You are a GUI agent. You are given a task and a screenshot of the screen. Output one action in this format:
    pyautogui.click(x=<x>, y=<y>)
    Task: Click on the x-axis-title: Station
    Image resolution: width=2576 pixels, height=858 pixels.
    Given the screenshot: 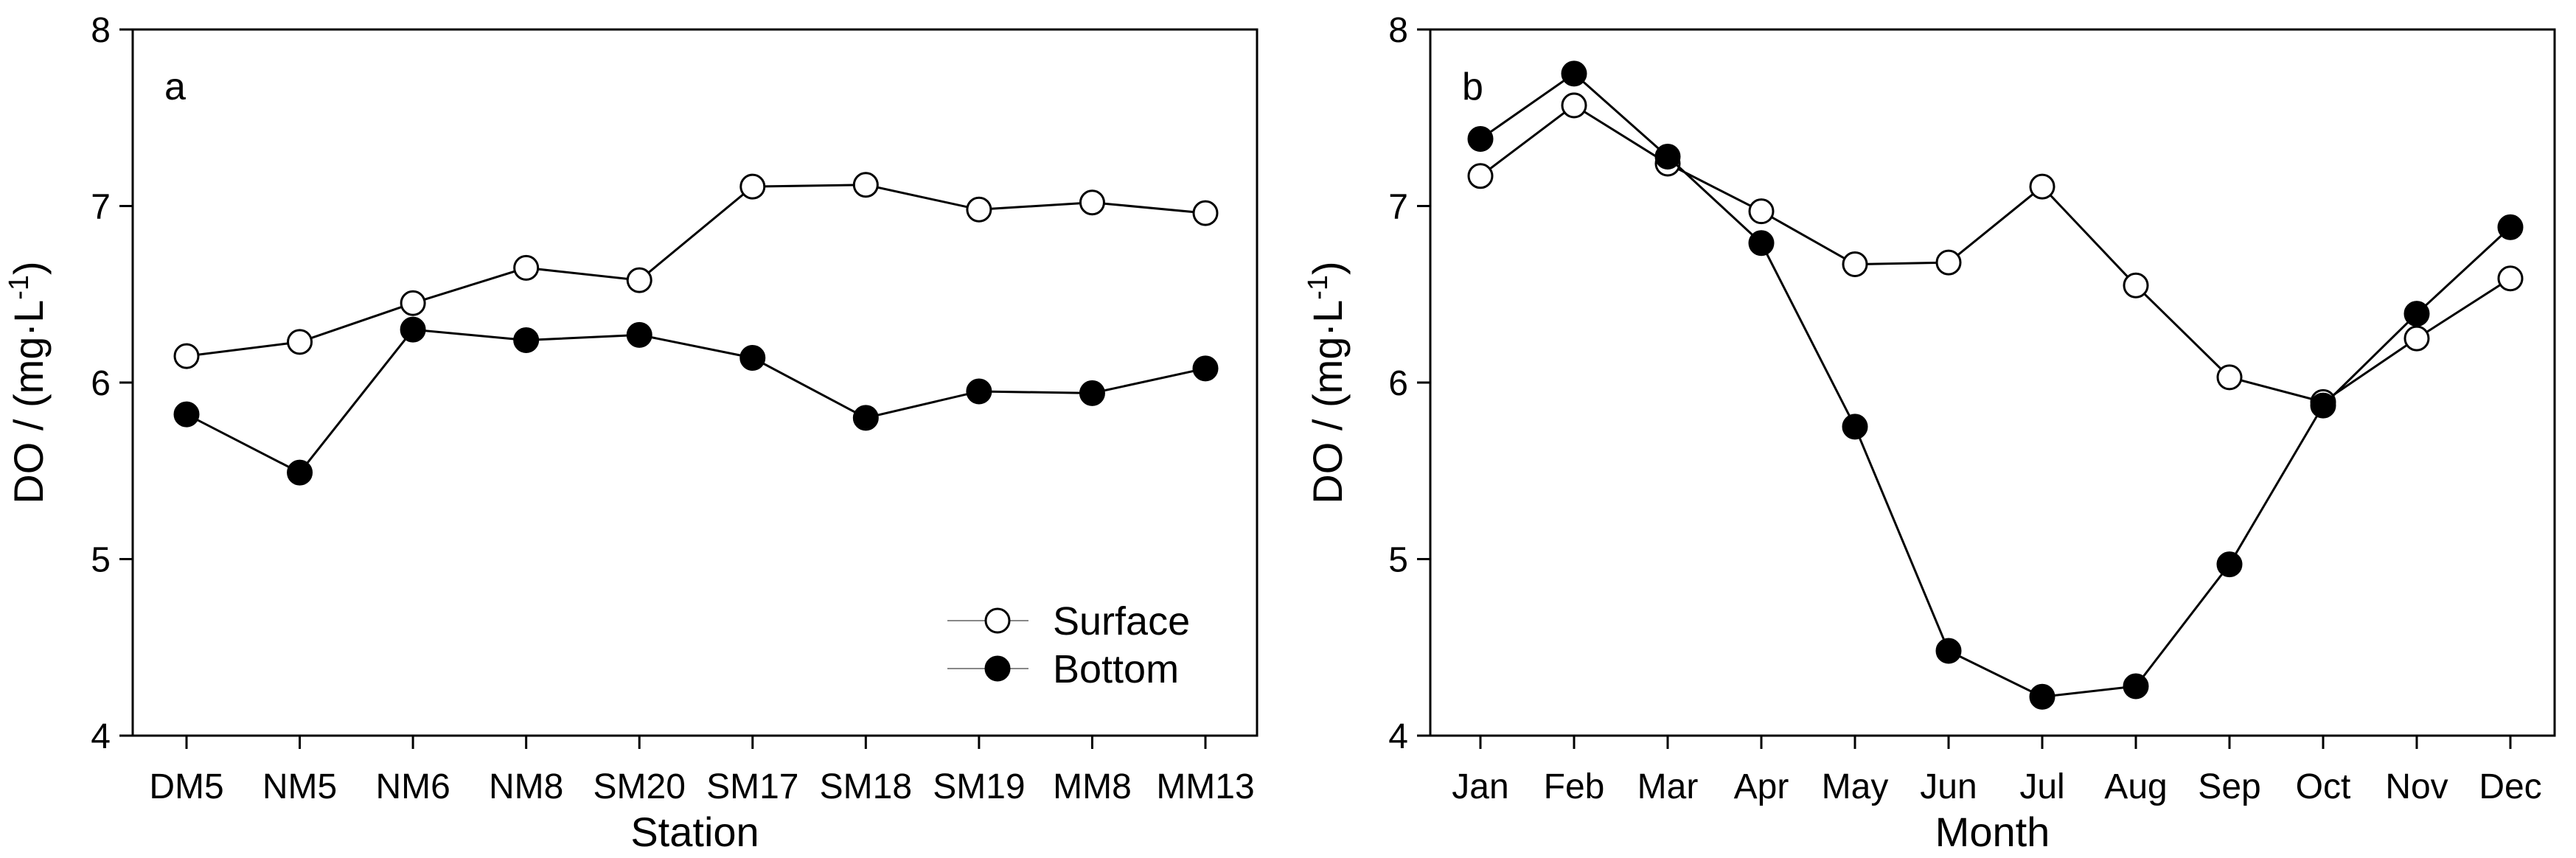 What is the action you would take?
    pyautogui.click(x=695, y=832)
    